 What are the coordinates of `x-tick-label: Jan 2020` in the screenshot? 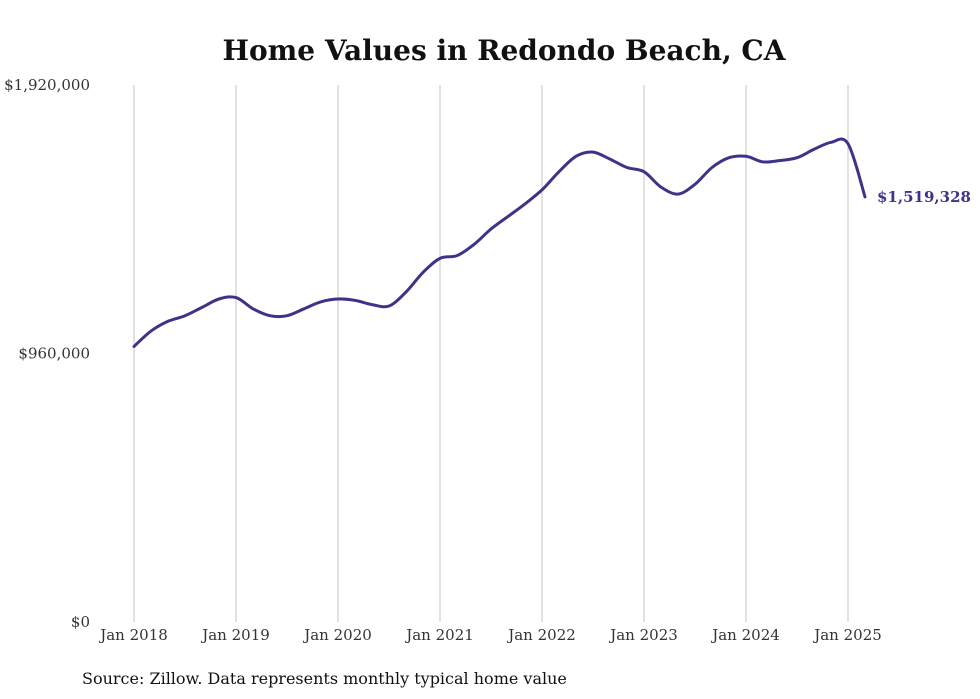 It's located at (337, 635).